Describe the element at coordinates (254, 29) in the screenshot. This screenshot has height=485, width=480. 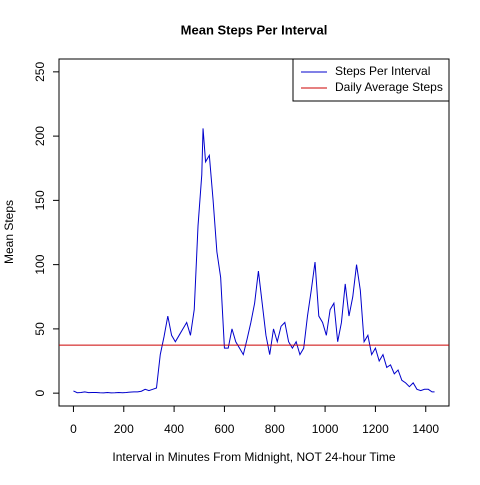
I see `chart-title: Mean Steps Per Interval` at that location.